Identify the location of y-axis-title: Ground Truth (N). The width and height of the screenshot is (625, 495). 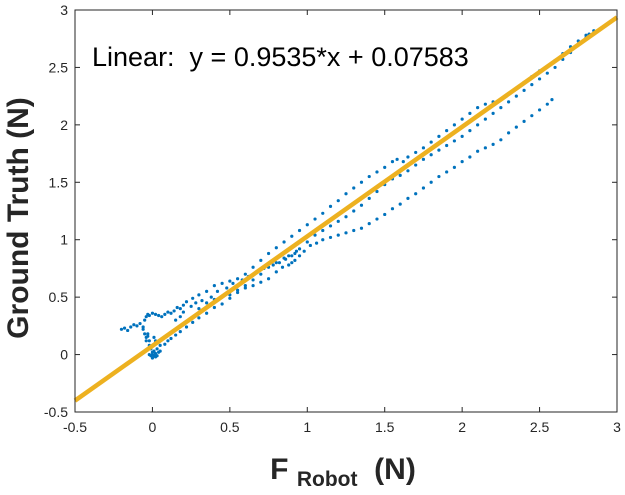
(18, 218).